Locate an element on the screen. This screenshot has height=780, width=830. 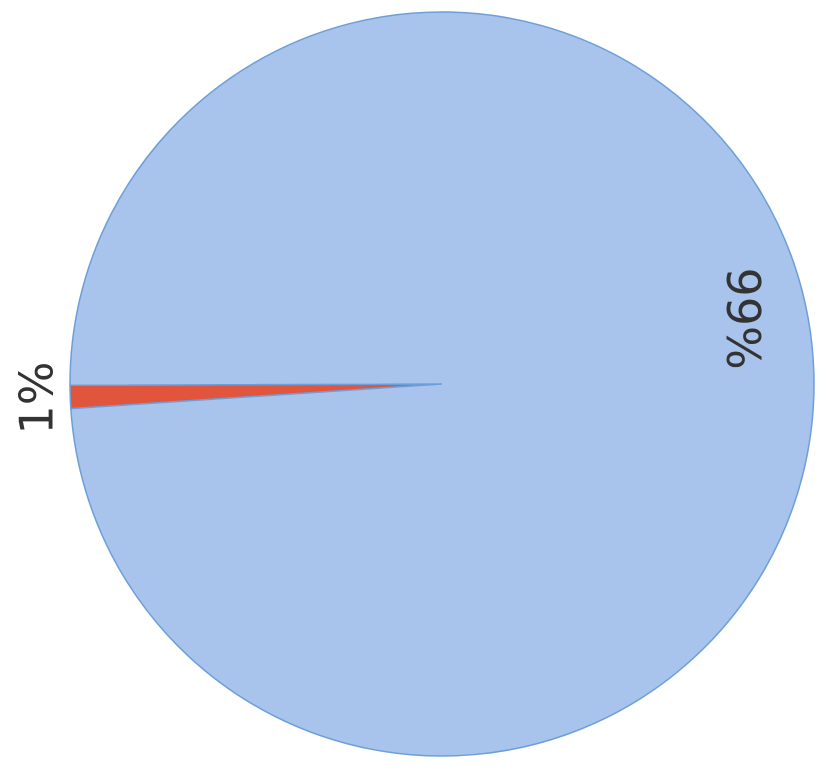
slice-label: 99% is located at coordinates (743, 318).